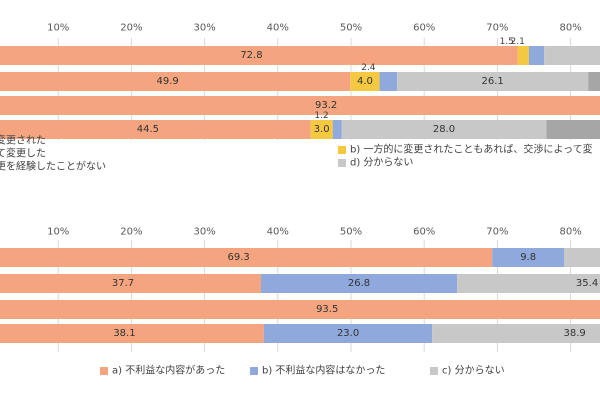 The width and height of the screenshot is (600, 404). I want to click on data-label: 3.0, so click(322, 129).